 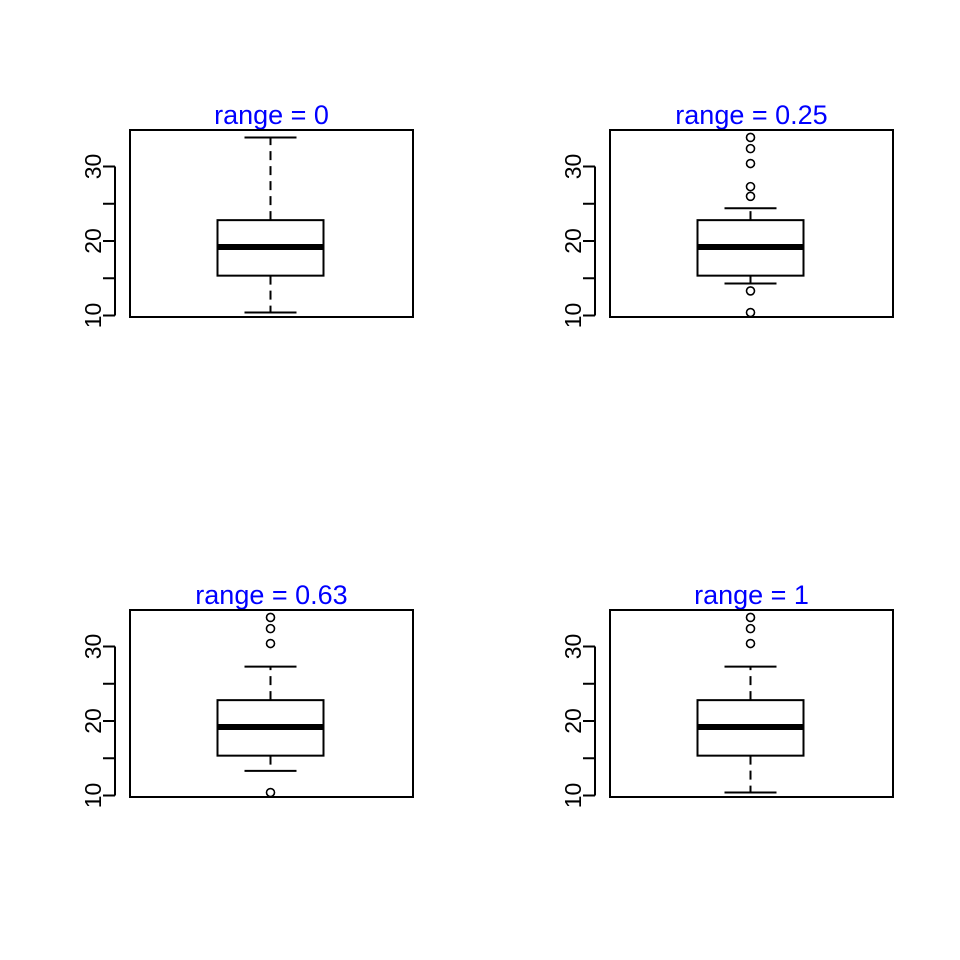 What do you see at coordinates (271, 595) in the screenshot?
I see `panel-title: range = 0.63` at bounding box center [271, 595].